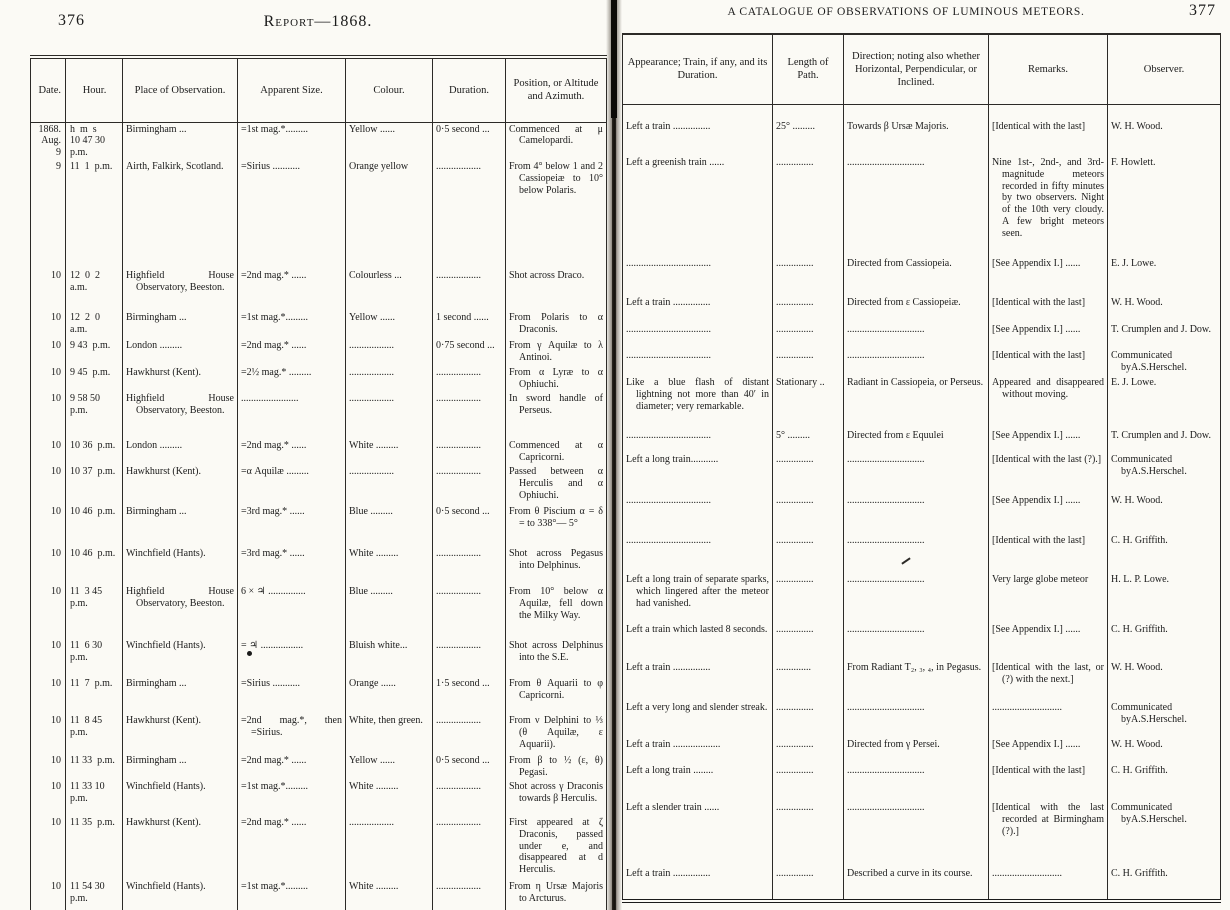 The image size is (1230, 910). What do you see at coordinates (556, 90) in the screenshot?
I see `column-header: Position, or Altitude and Azimuth.` at bounding box center [556, 90].